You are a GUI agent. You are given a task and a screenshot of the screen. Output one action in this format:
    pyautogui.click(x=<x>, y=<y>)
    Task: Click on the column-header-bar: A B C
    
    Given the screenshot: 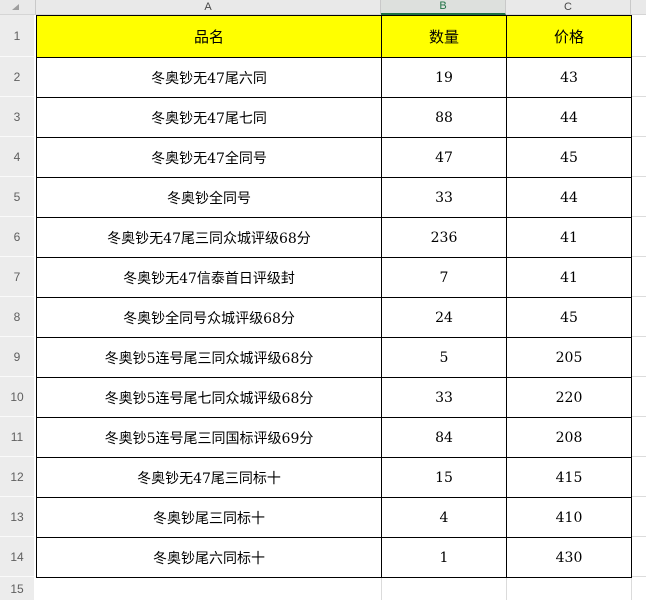 What is the action you would take?
    pyautogui.click(x=323, y=7)
    